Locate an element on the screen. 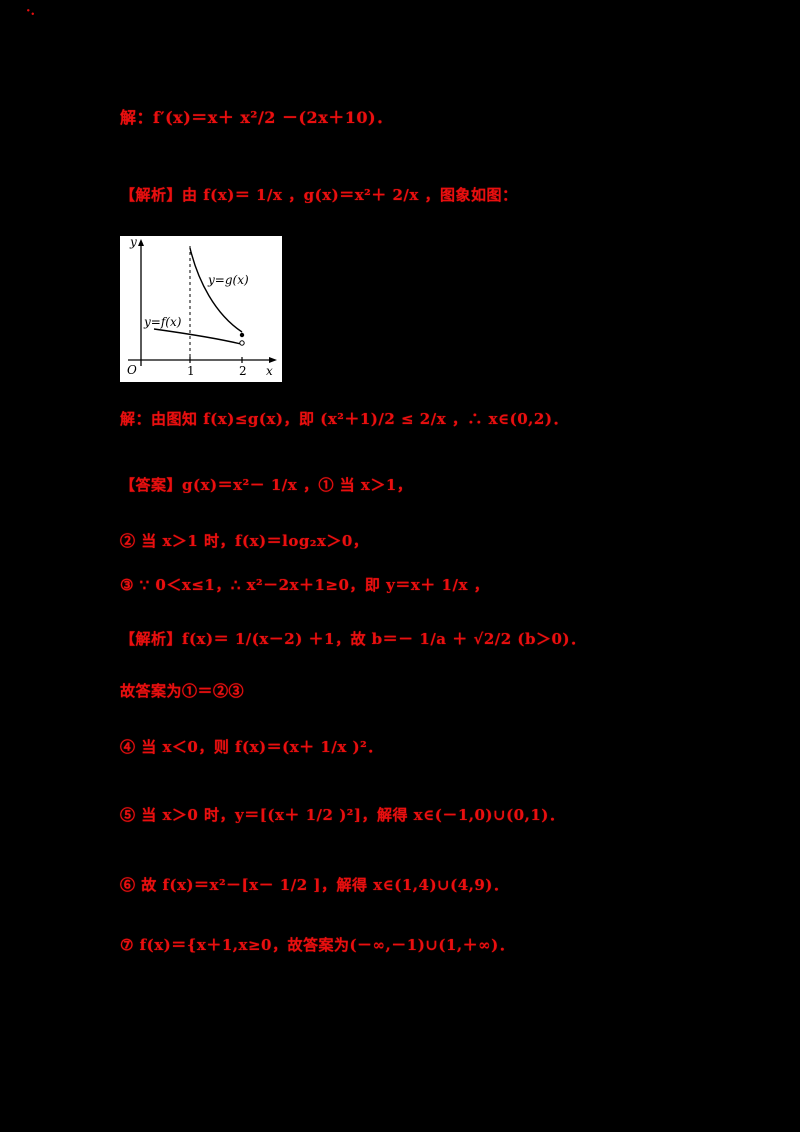  x-axis-arrow is located at coordinates (273, 360).